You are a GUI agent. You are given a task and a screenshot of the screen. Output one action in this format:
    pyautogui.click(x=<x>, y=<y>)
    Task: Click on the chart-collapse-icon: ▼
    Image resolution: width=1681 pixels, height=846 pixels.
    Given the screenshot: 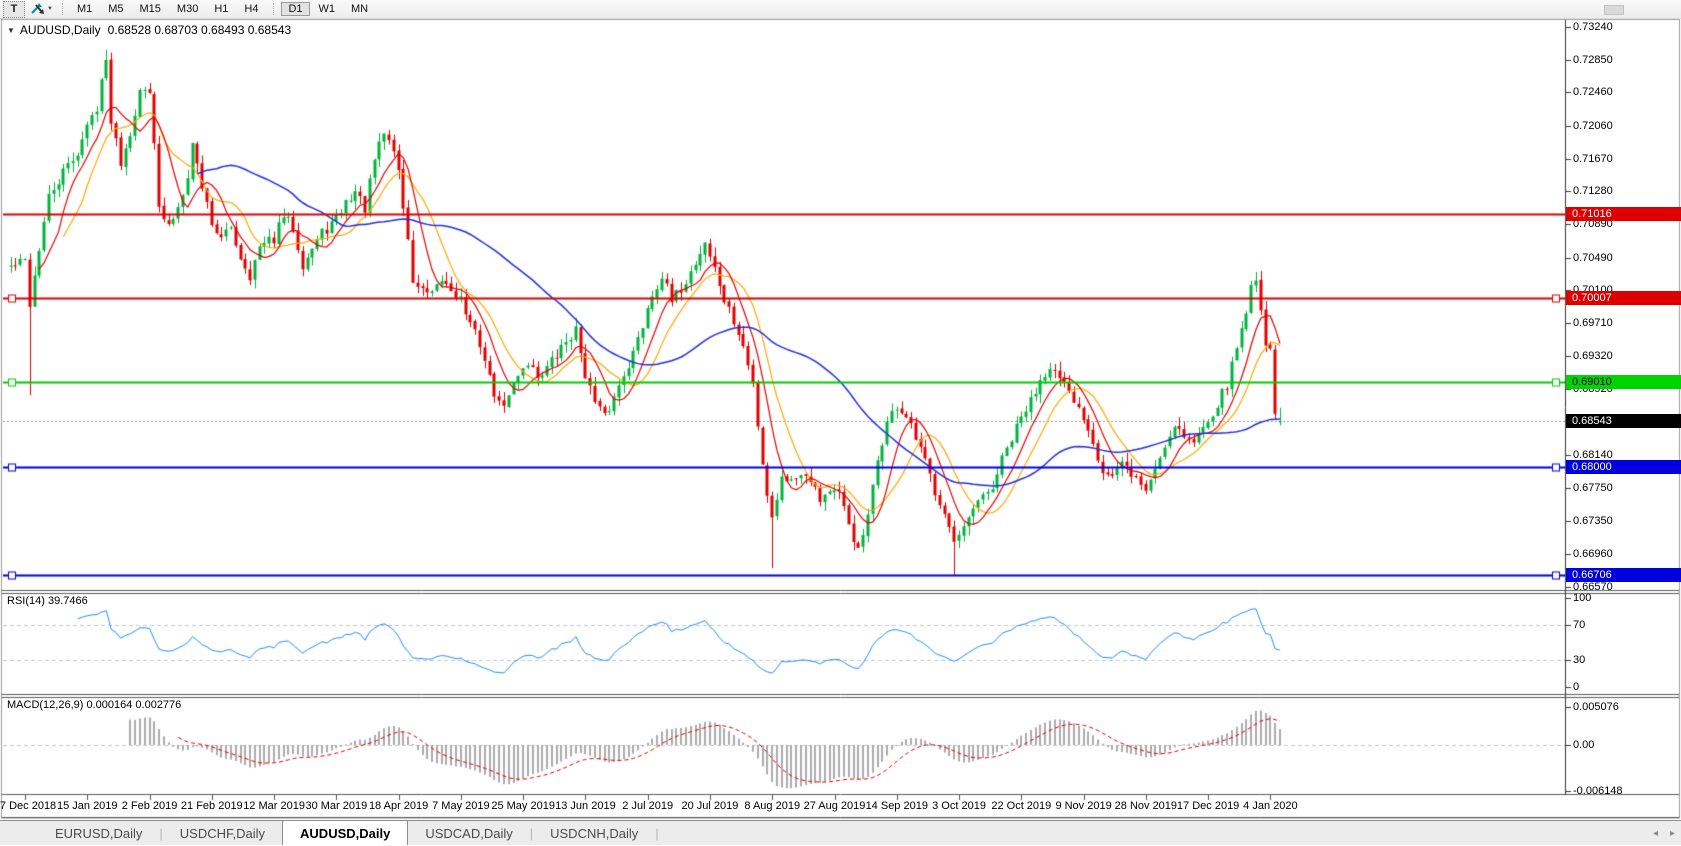 What is the action you would take?
    pyautogui.click(x=11, y=30)
    